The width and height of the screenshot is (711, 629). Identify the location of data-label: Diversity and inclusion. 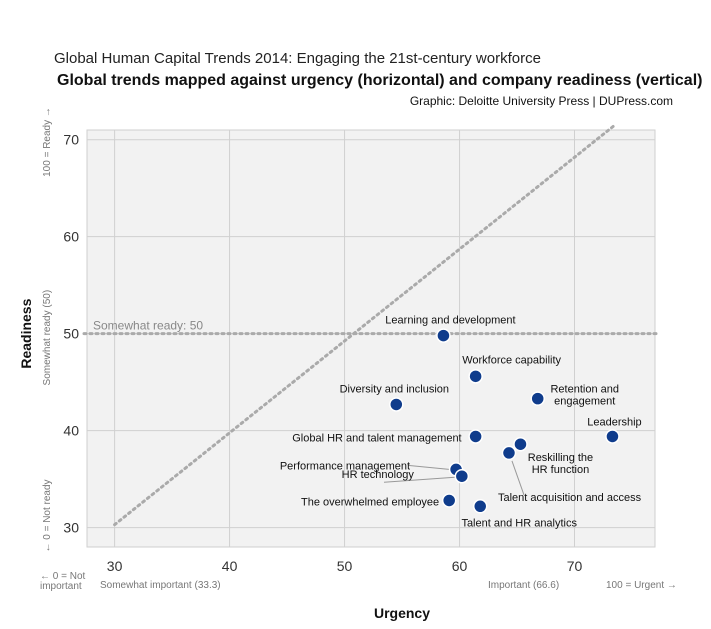
(394, 389).